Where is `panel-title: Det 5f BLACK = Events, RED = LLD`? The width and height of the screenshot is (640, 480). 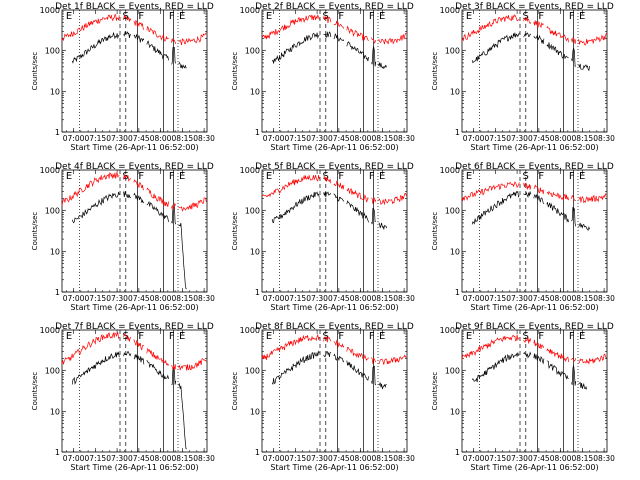
panel-title: Det 5f BLACK = Events, RED = LLD is located at coordinates (334, 167).